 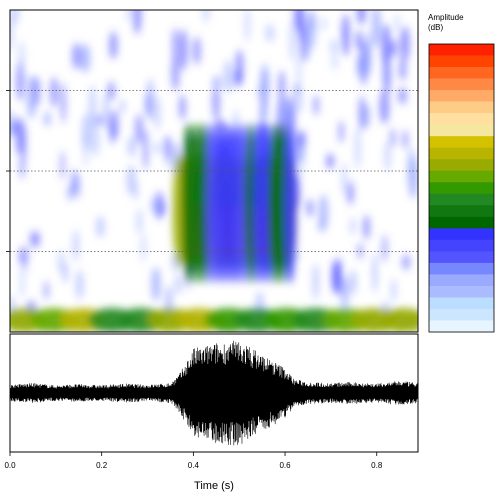 What do you see at coordinates (214, 486) in the screenshot?
I see `x-axis-title: Time (s)` at bounding box center [214, 486].